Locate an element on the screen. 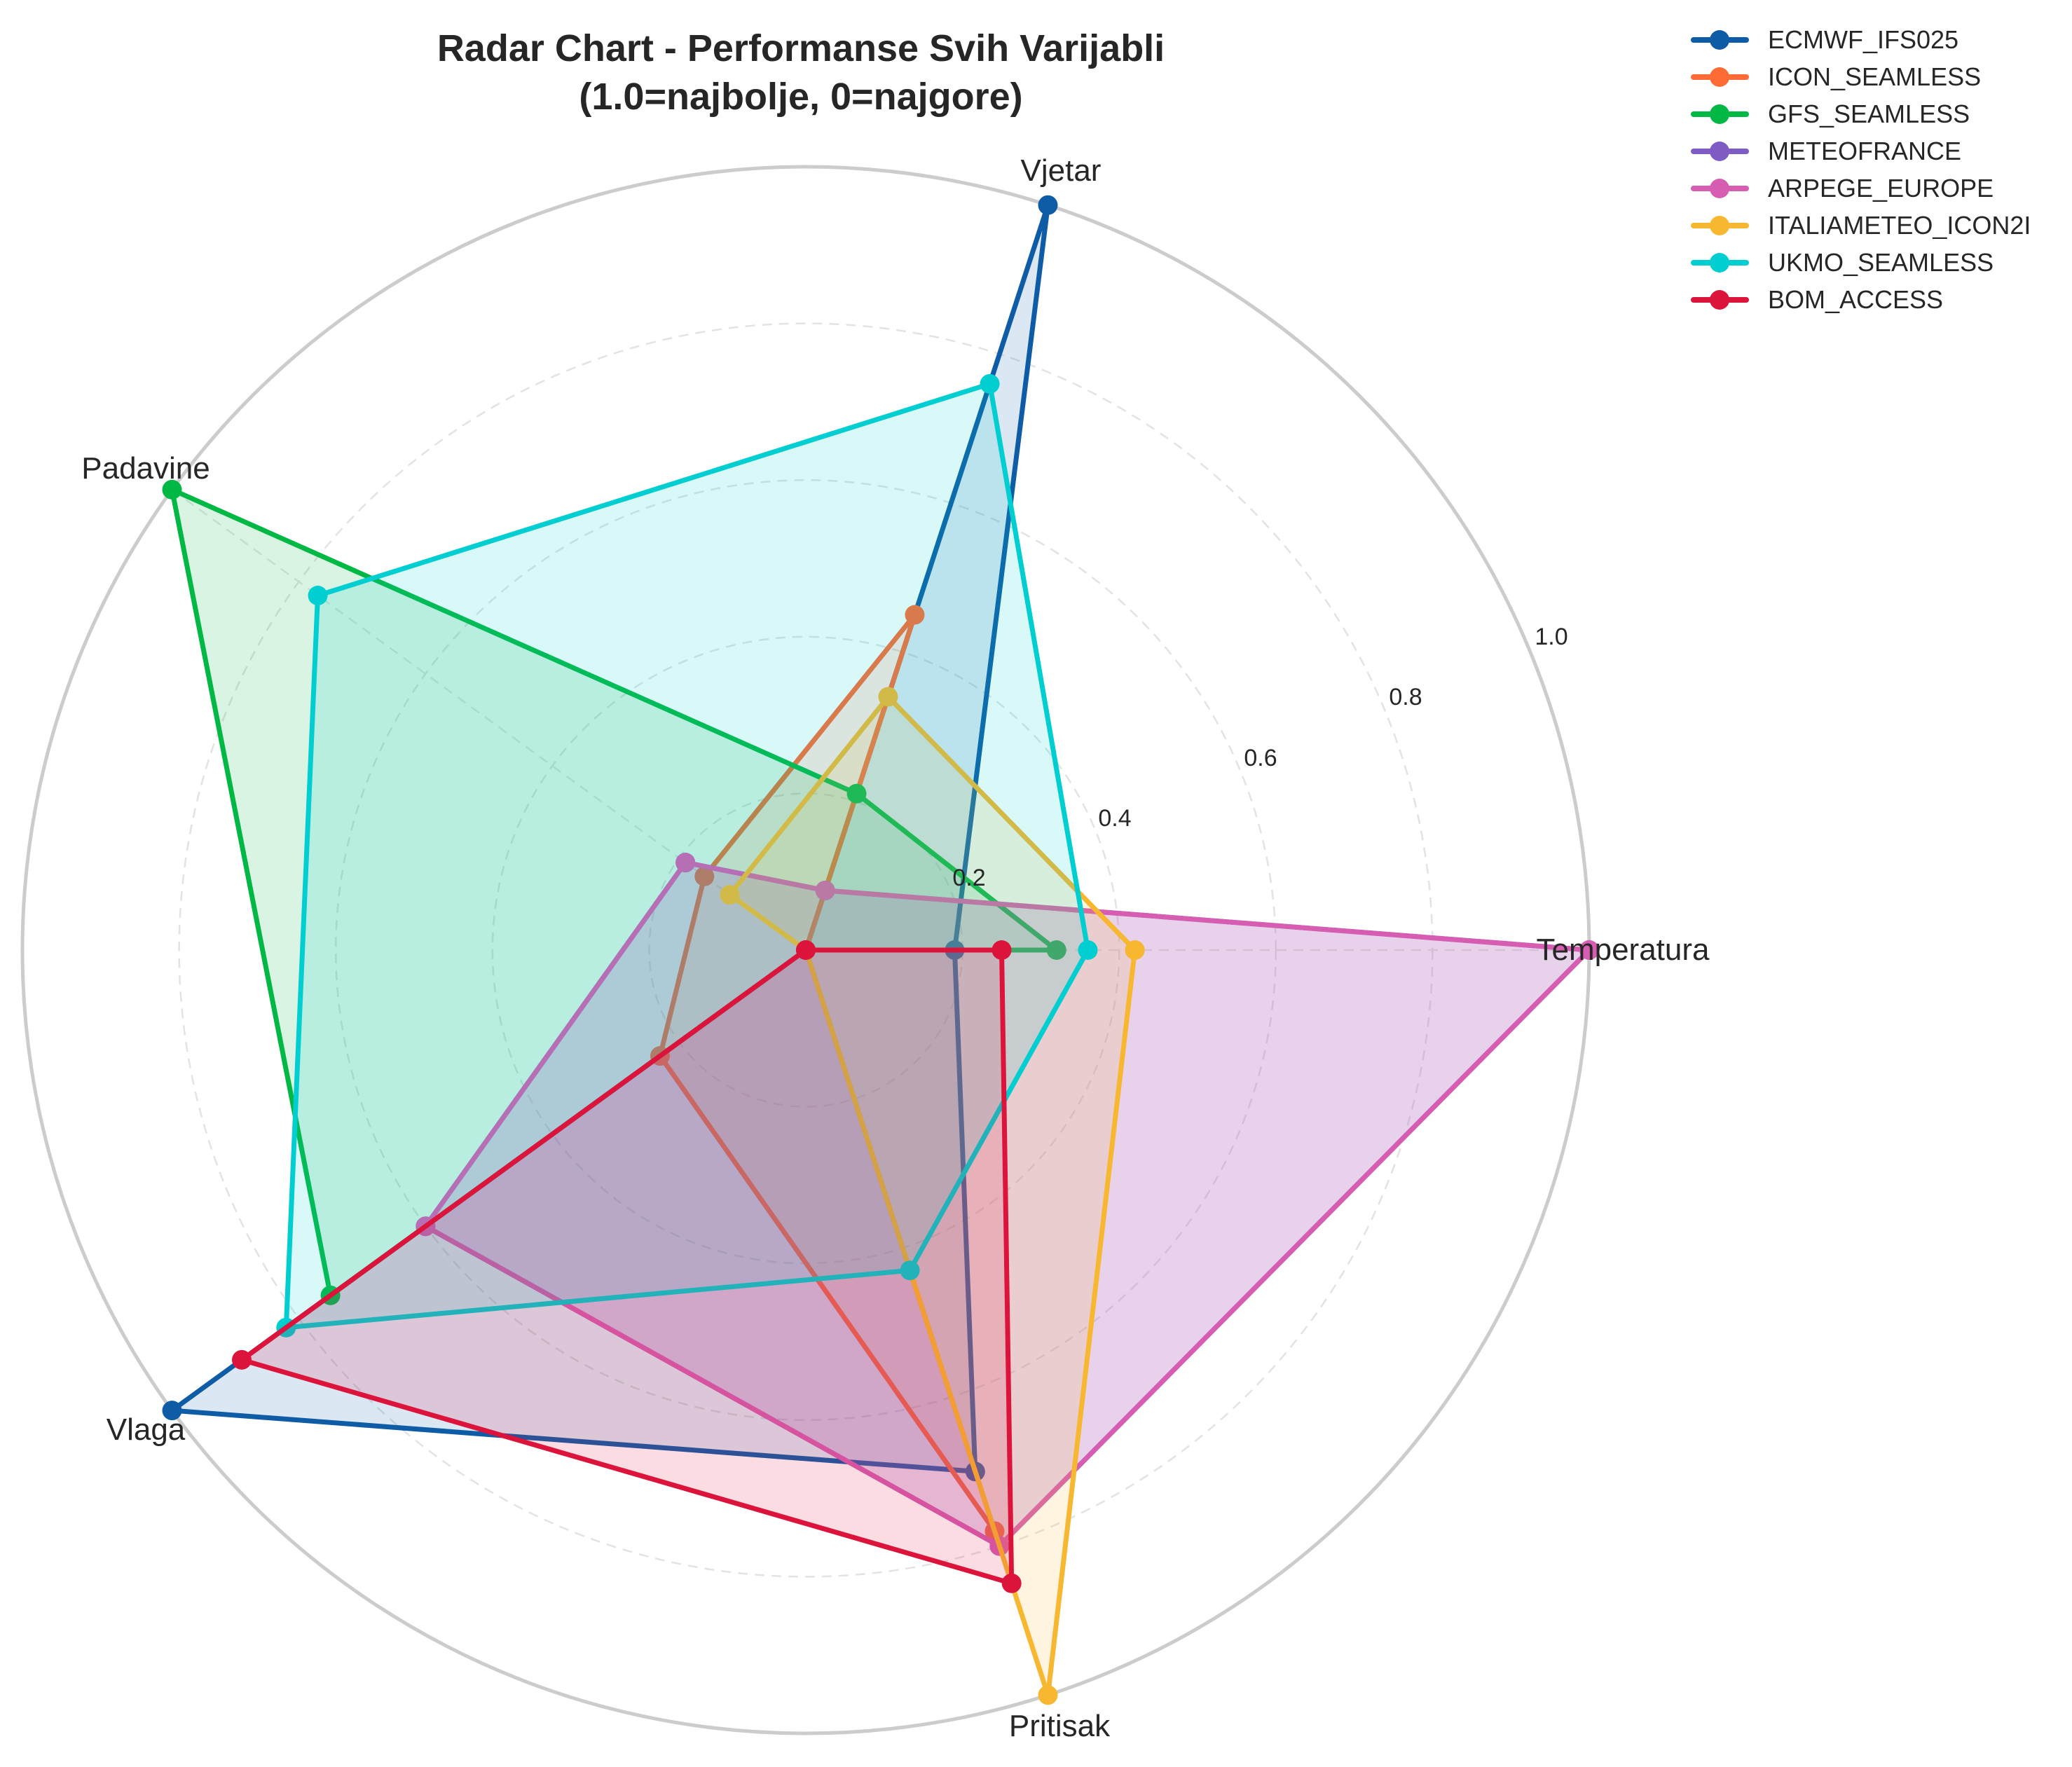 Image resolution: width=2072 pixels, height=1767 pixels. series-italiameteo-icon2i is located at coordinates (933, 1196).